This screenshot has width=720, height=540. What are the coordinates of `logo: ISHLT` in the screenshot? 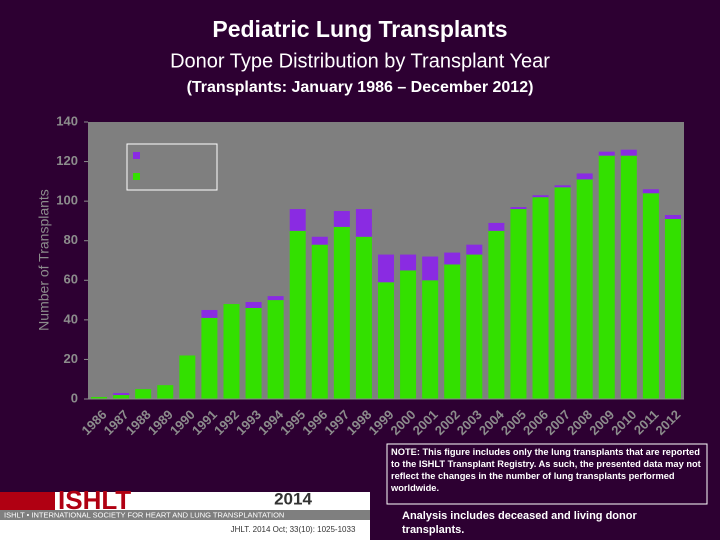 It's located at (94, 500).